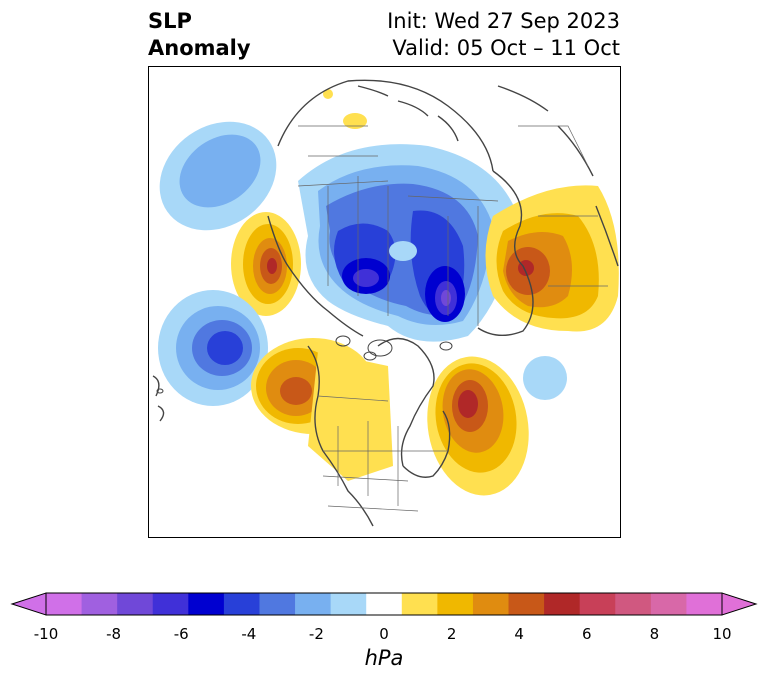 Image resolution: width=768 pixels, height=684 pixels. What do you see at coordinates (739, 604) in the screenshot?
I see `colorbar-extend-max` at bounding box center [739, 604].